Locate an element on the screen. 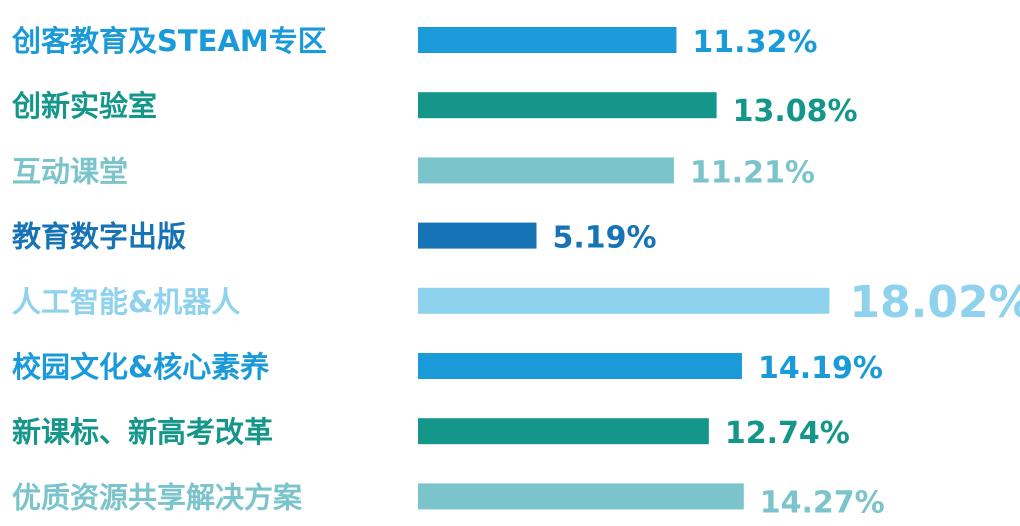  category-label: 创新实验室 is located at coordinates (84, 106).